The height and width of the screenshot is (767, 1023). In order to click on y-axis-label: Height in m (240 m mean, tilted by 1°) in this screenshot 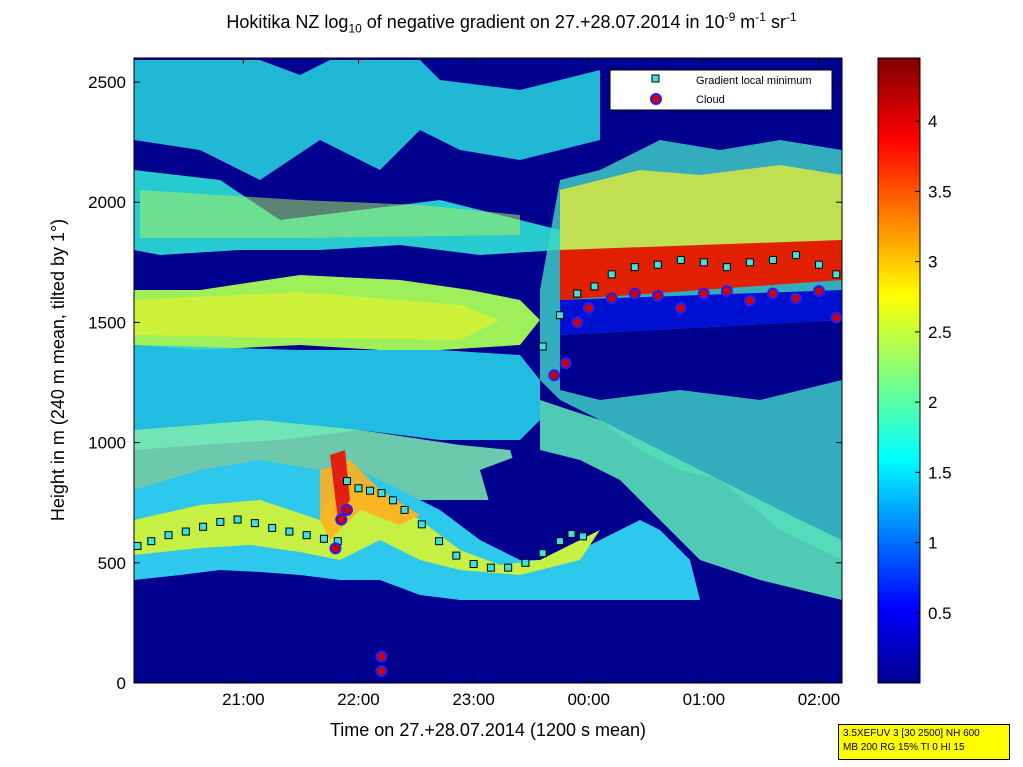, I will do `click(58, 370)`.